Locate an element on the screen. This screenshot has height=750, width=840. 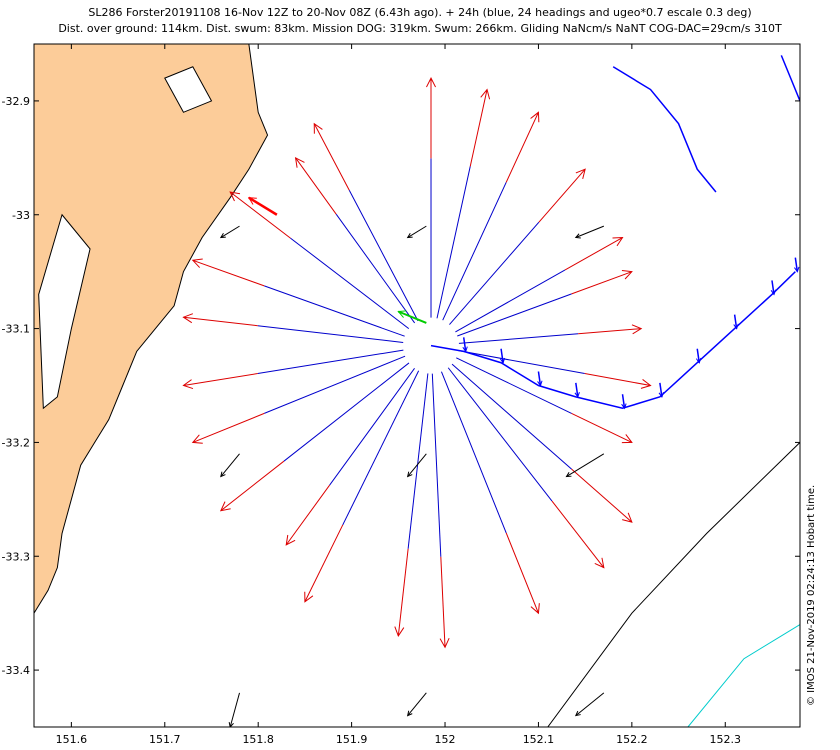
x-tick-label-4: 152 is located at coordinates (445, 739).